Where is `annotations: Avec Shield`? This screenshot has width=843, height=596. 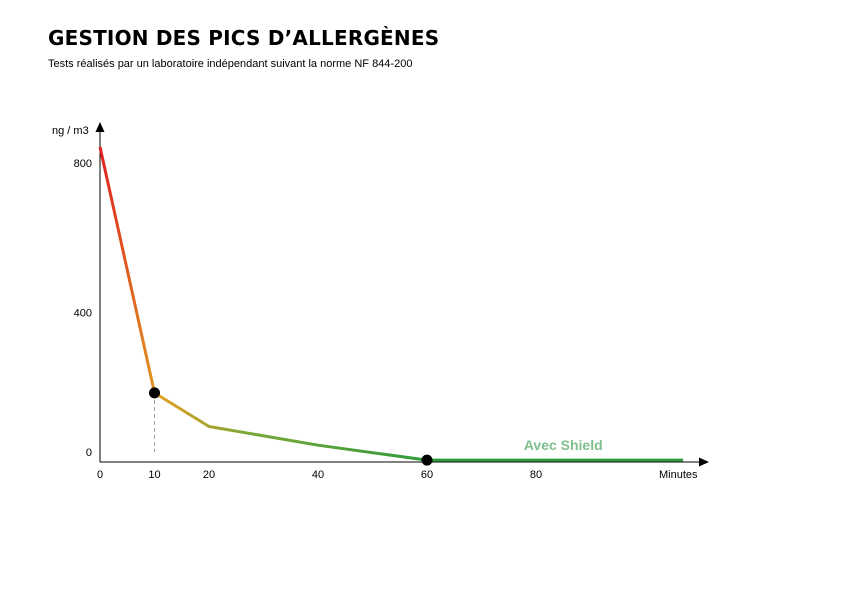
annotations: Avec Shield is located at coordinates (563, 445).